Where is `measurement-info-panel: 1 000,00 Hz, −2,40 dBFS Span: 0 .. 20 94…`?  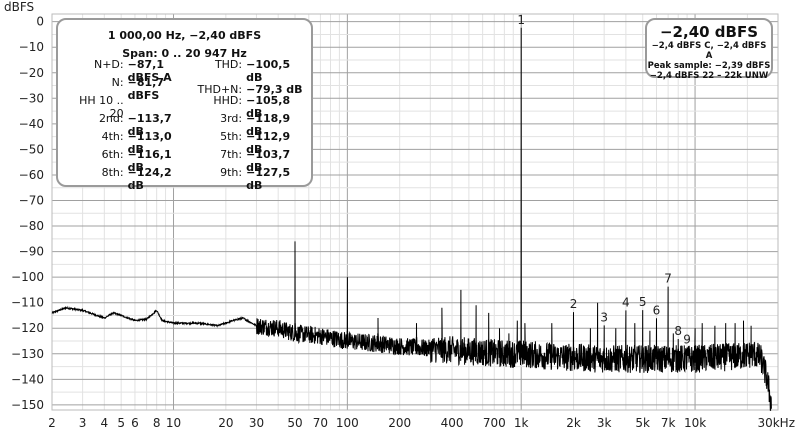 measurement-info-panel: 1 000,00 Hz, −2,40 dBFS Span: 0 .. 20 94… is located at coordinates (184, 105).